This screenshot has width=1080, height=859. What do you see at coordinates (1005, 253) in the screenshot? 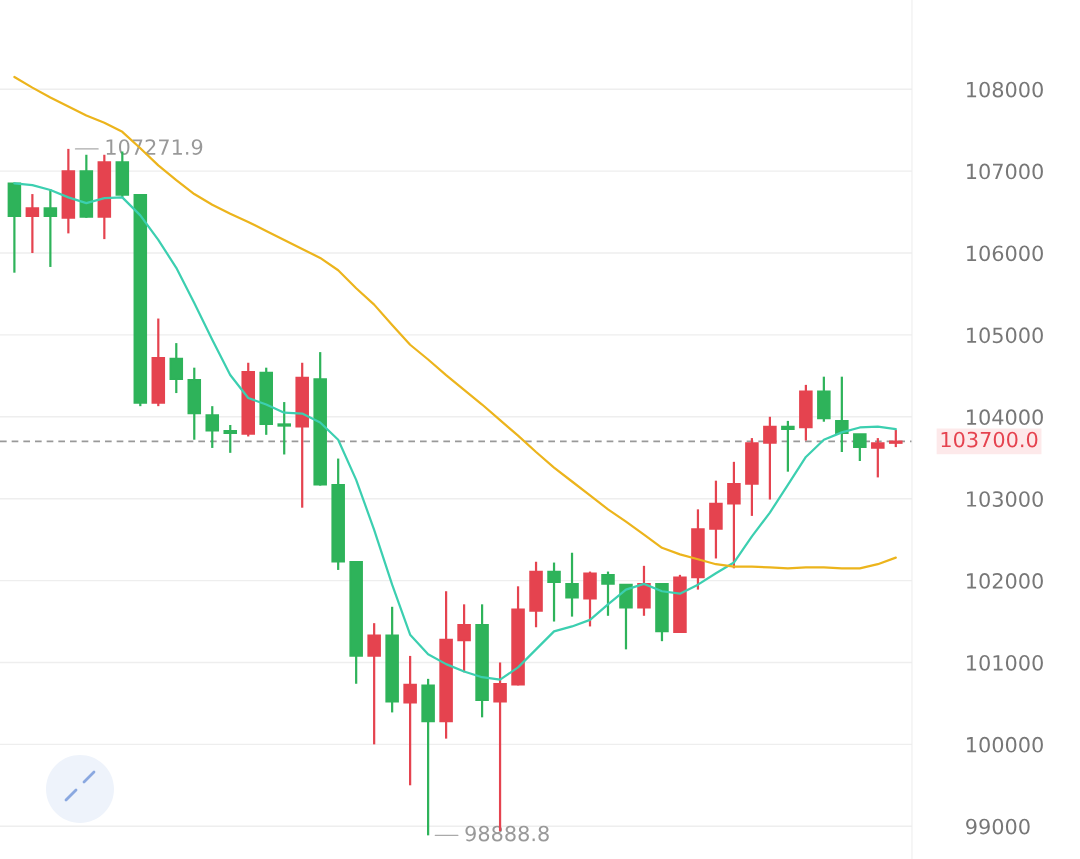
I see `y-tick-label: 106000` at bounding box center [1005, 253].